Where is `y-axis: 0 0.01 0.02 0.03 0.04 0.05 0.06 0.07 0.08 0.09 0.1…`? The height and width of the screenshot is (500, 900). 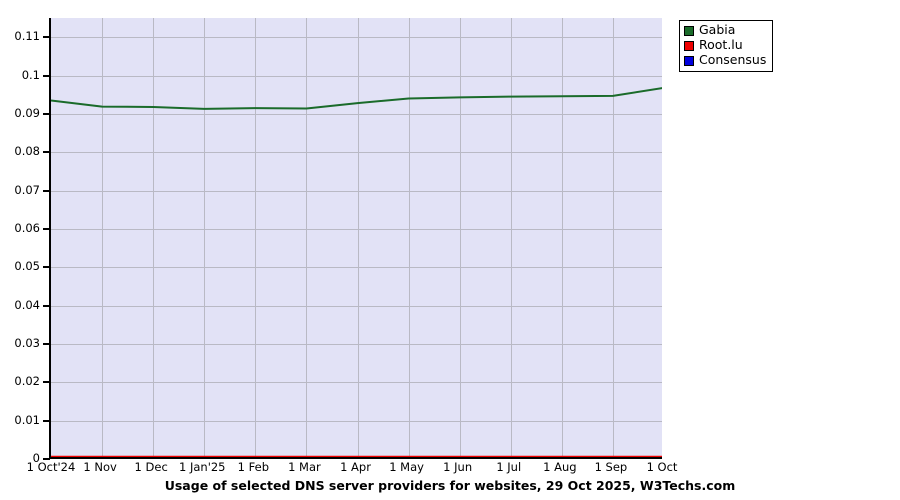
y-axis: 0 0.01 0.02 0.03 0.04 0.05 0.06 0.07 0.08 0.09 0.1… is located at coordinates (25, 250).